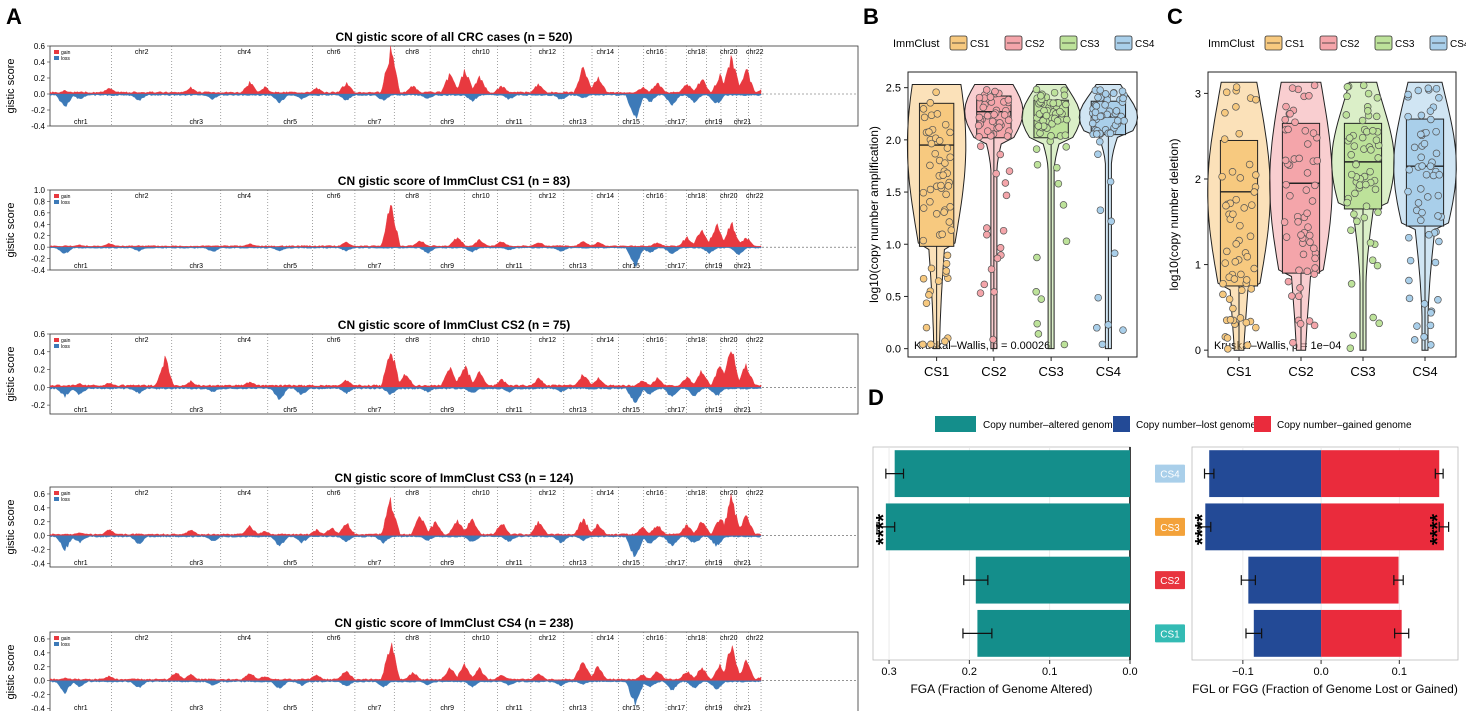 This screenshot has width=1466, height=711. I want to click on chr-label: chr15, so click(631, 410).